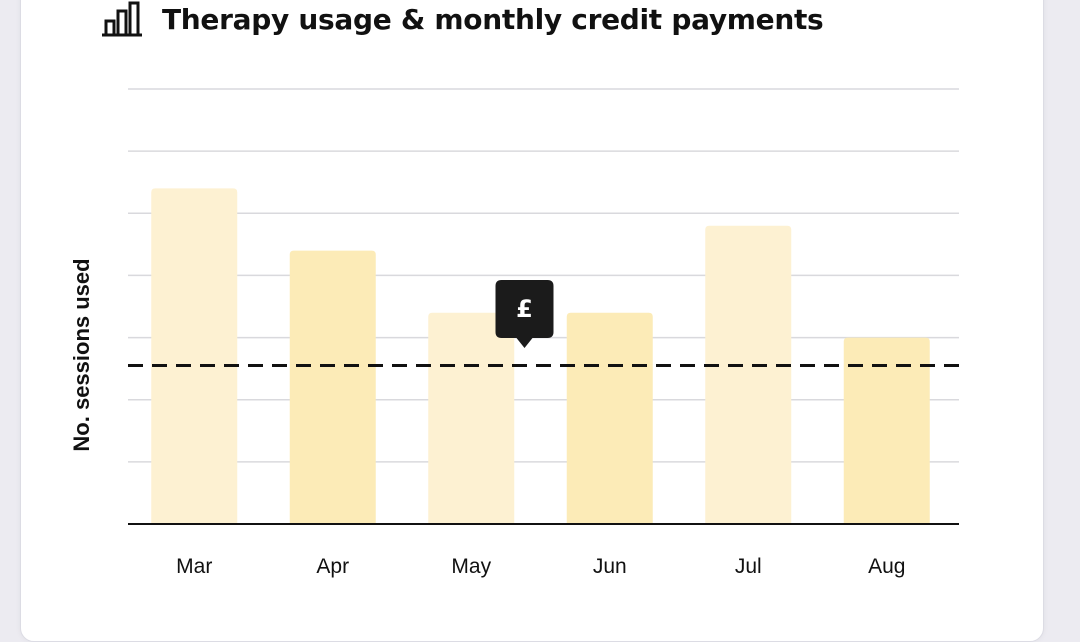 The width and height of the screenshot is (1080, 642). Describe the element at coordinates (748, 566) in the screenshot. I see `x-tick-label: Jul` at that location.